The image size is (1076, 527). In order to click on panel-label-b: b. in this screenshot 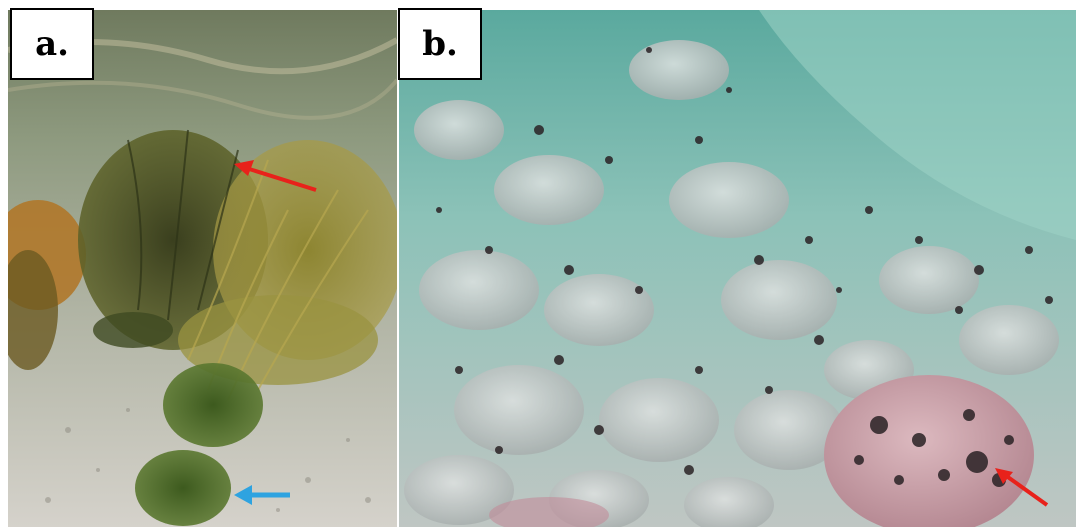, I will do `click(440, 44)`.